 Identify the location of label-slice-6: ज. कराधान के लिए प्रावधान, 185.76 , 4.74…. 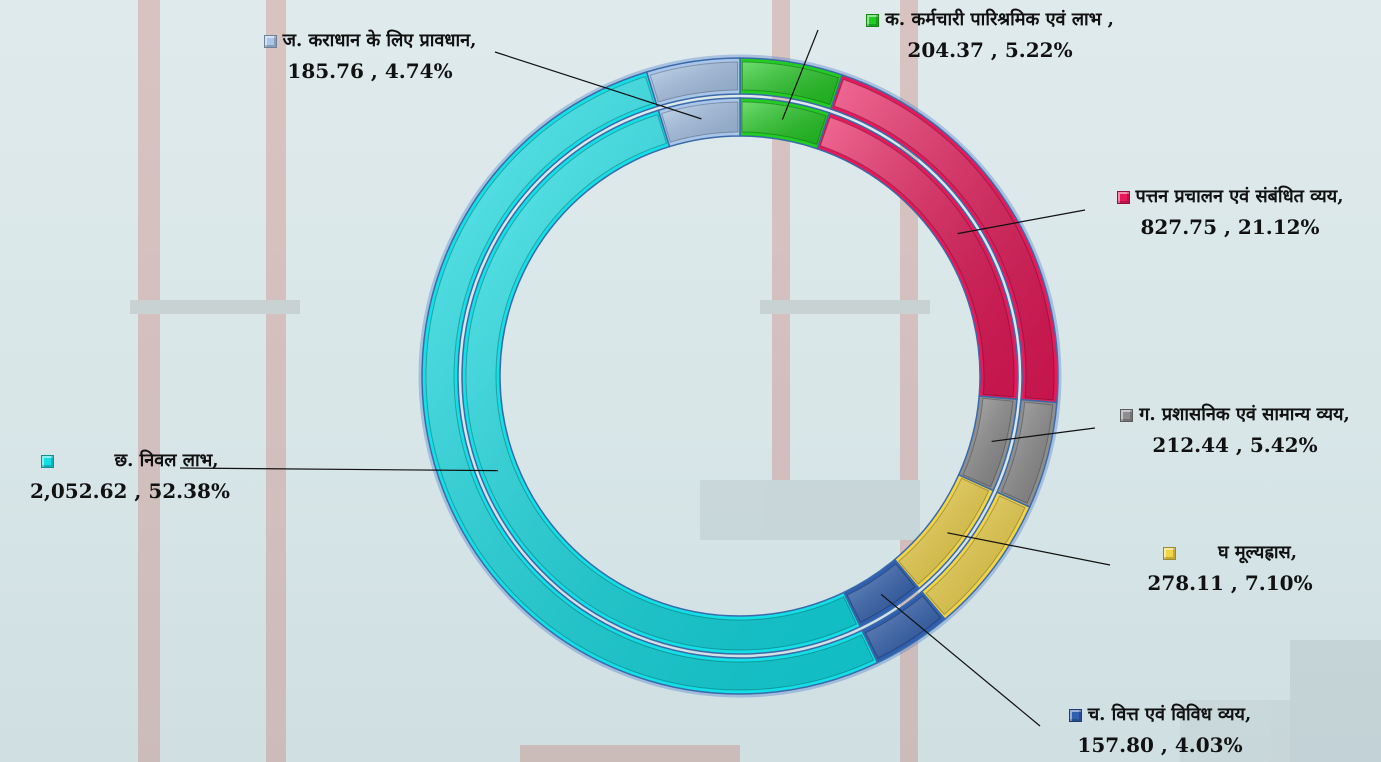
(370, 56).